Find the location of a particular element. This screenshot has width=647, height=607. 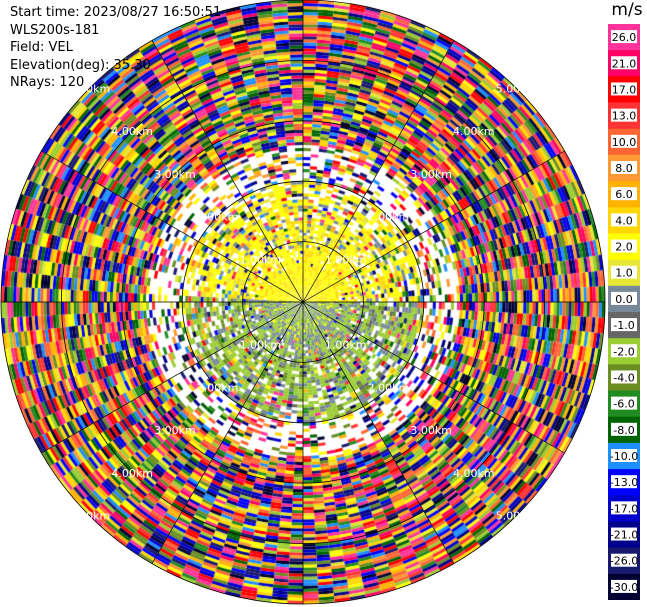

colorbar-tick-label: -4.0 is located at coordinates (623, 377).